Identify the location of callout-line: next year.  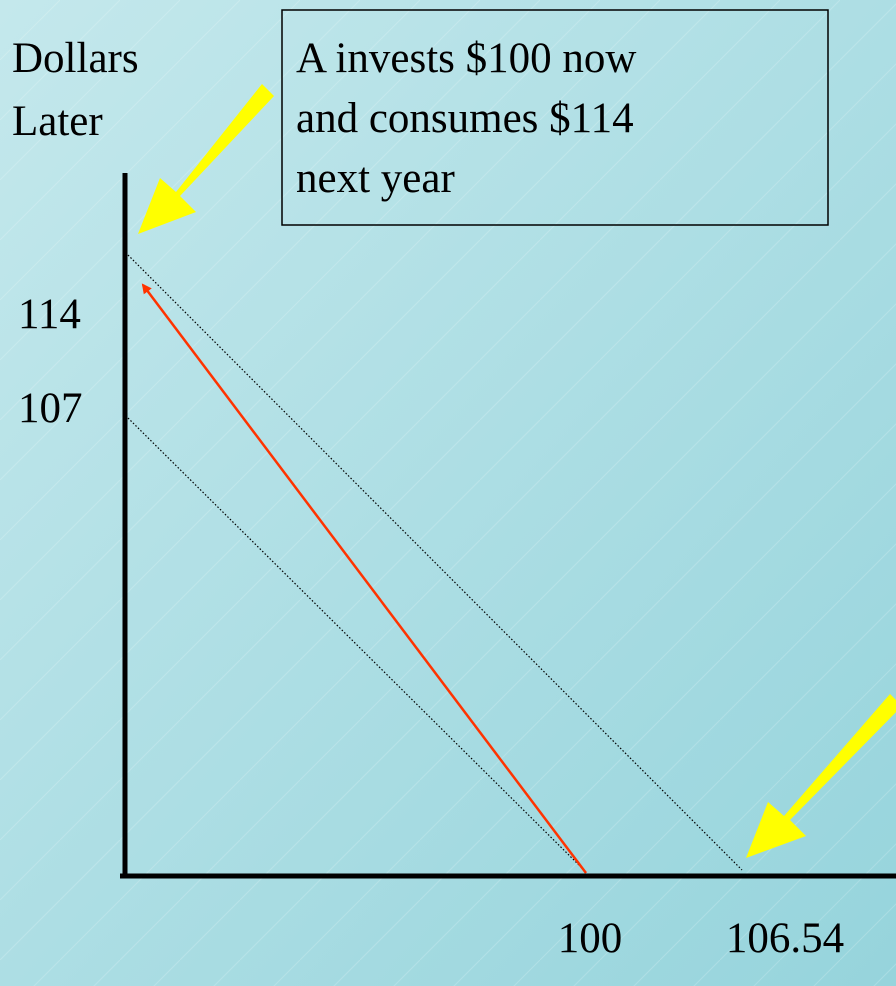
(375, 178).